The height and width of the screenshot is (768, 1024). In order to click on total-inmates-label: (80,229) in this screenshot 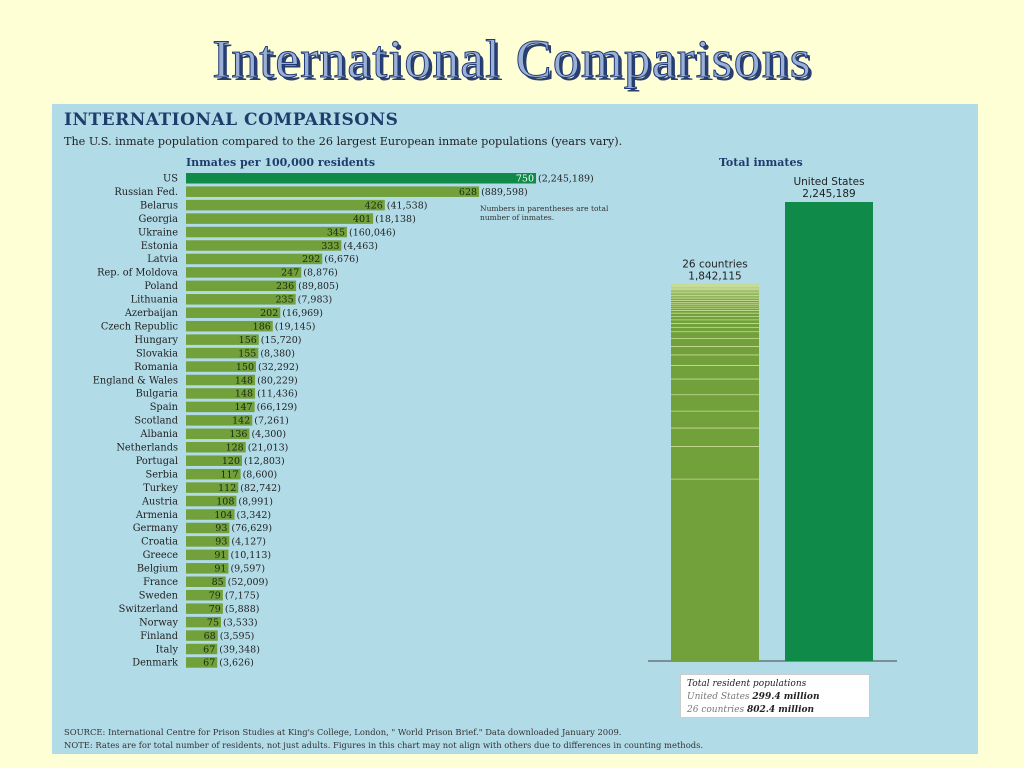, I will do `click(277, 380)`.